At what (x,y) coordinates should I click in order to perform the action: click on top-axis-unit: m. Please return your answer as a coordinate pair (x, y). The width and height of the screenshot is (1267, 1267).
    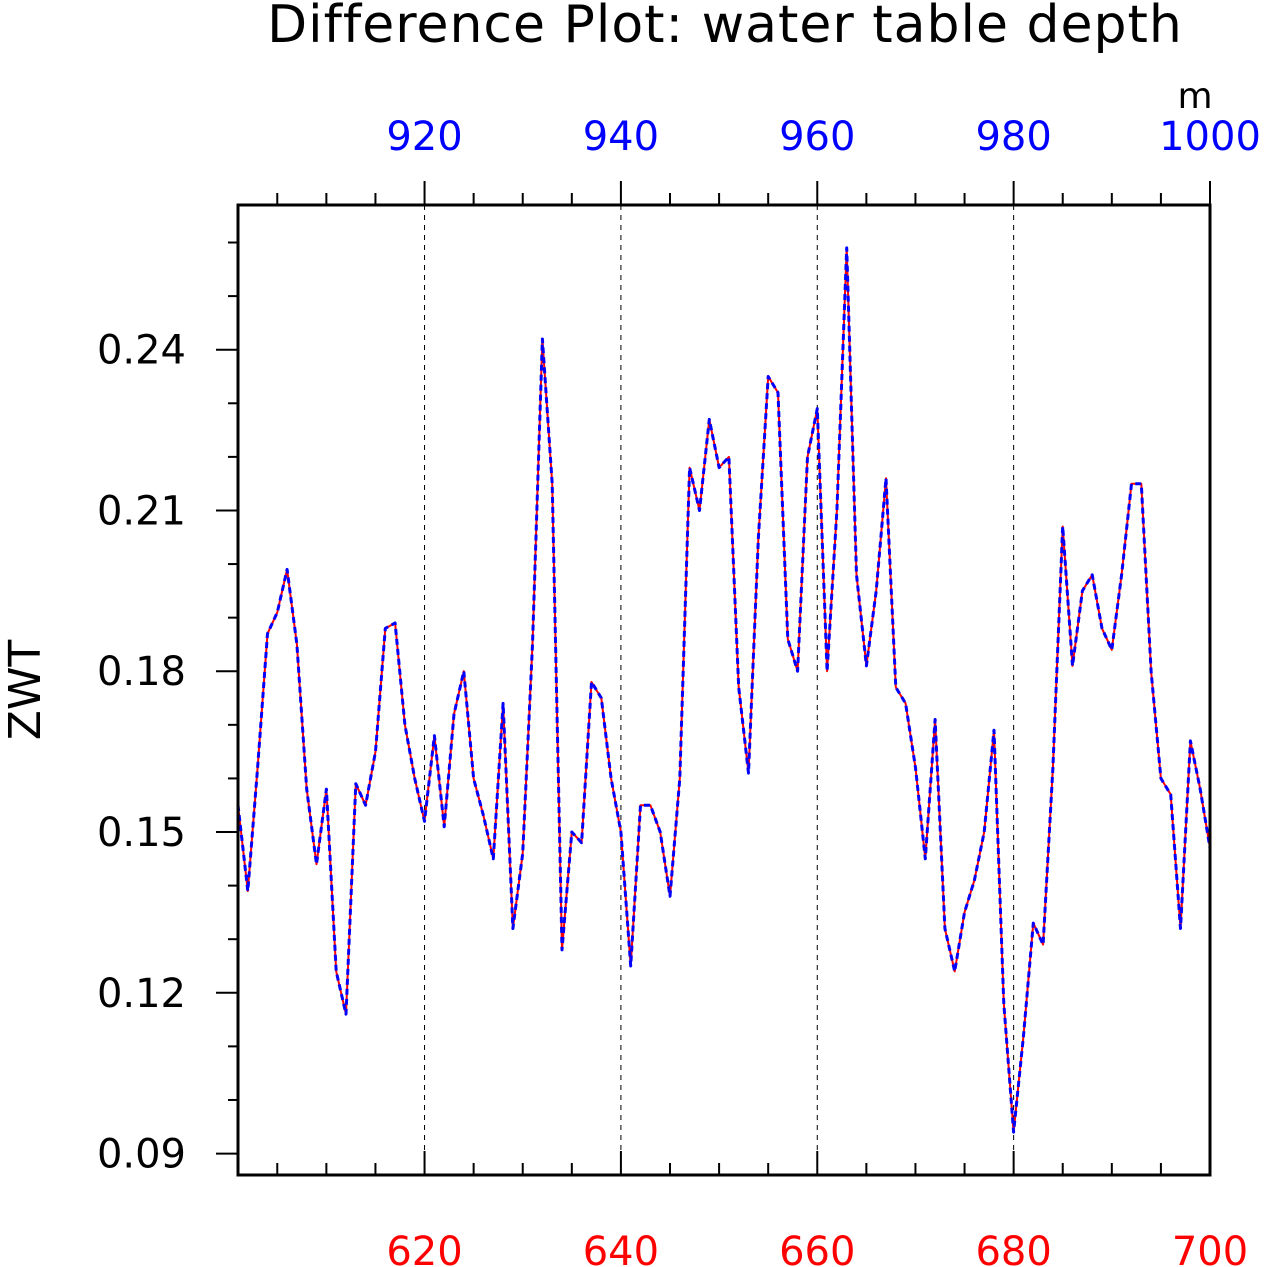
    Looking at the image, I should click on (1194, 96).